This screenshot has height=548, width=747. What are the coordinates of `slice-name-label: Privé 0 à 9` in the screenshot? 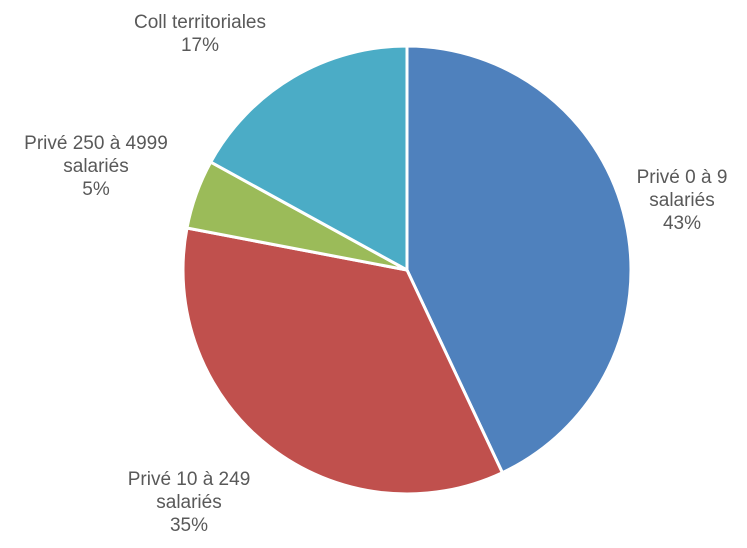 It's located at (682, 177).